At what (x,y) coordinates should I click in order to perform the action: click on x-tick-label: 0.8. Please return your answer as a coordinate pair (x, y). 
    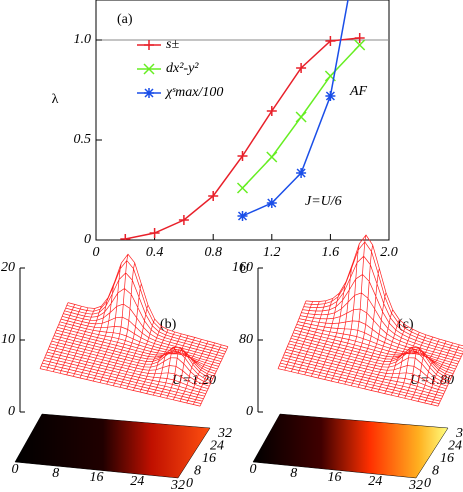
    Looking at the image, I should click on (213, 252).